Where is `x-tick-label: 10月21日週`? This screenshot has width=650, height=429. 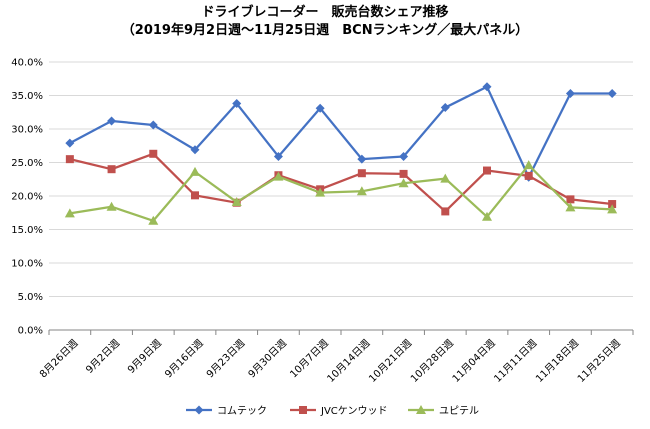
x-tick-label: 10月21日週 is located at coordinates (391, 361).